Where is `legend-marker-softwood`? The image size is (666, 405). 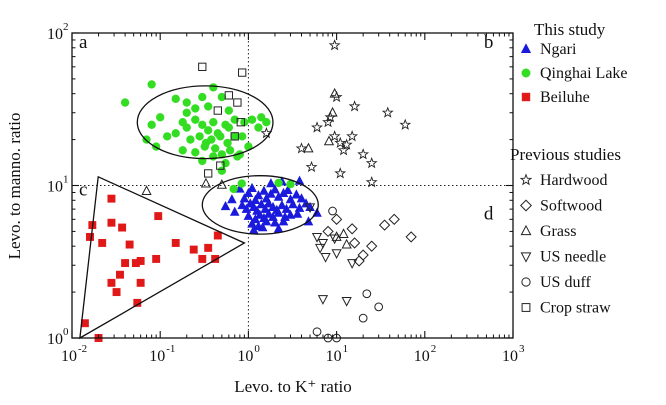
legend-marker-softwood is located at coordinates (526, 205).